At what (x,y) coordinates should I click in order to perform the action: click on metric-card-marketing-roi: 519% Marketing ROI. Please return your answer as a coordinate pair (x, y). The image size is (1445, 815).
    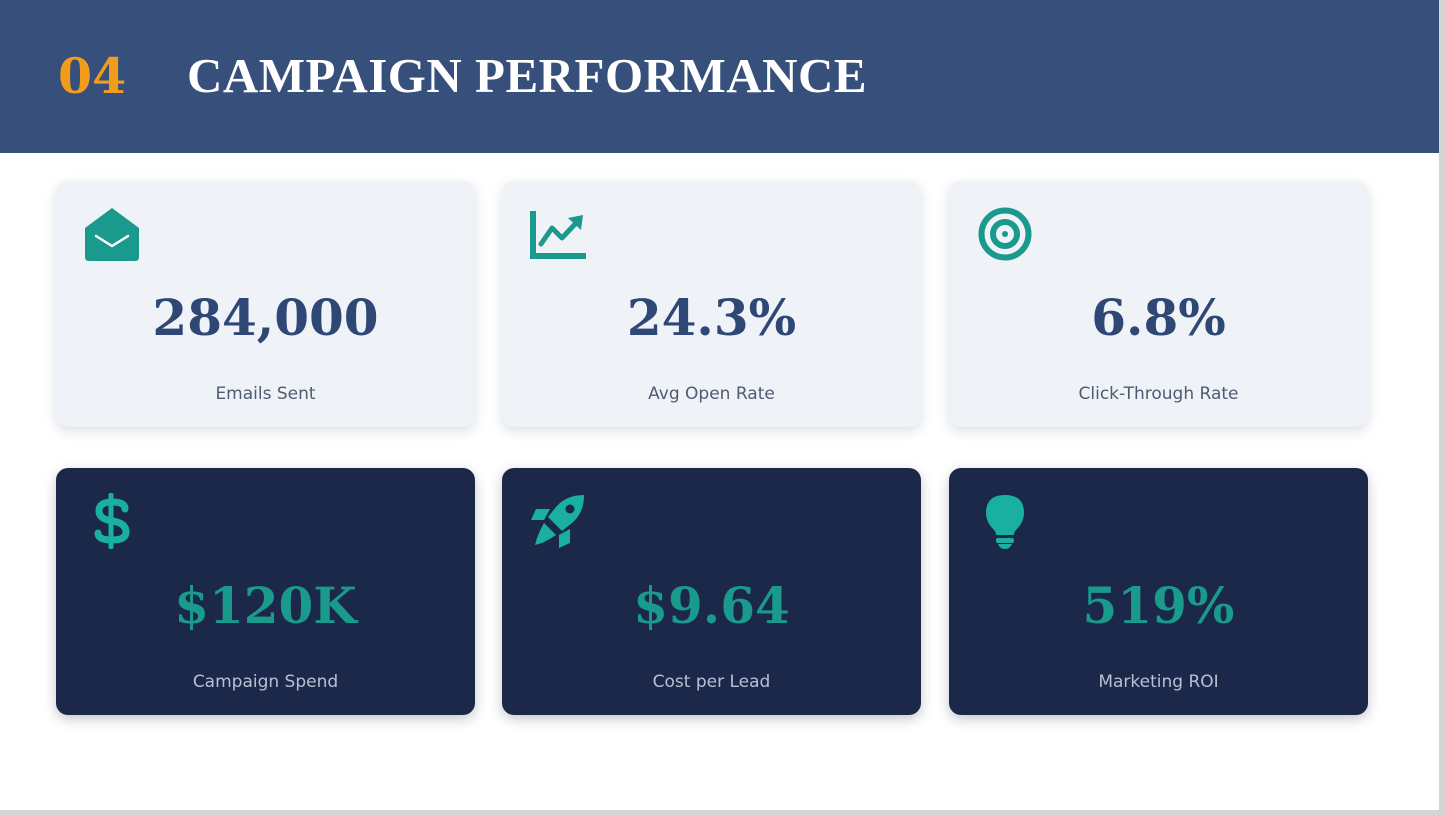
    Looking at the image, I should click on (1158, 591).